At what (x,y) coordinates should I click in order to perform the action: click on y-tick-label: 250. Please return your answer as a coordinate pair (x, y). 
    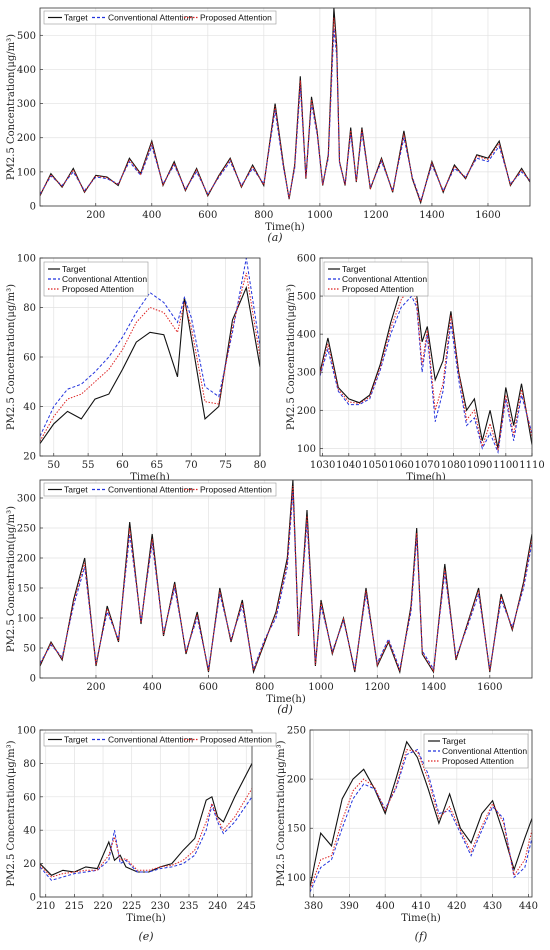
    Looking at the image, I should click on (296, 731).